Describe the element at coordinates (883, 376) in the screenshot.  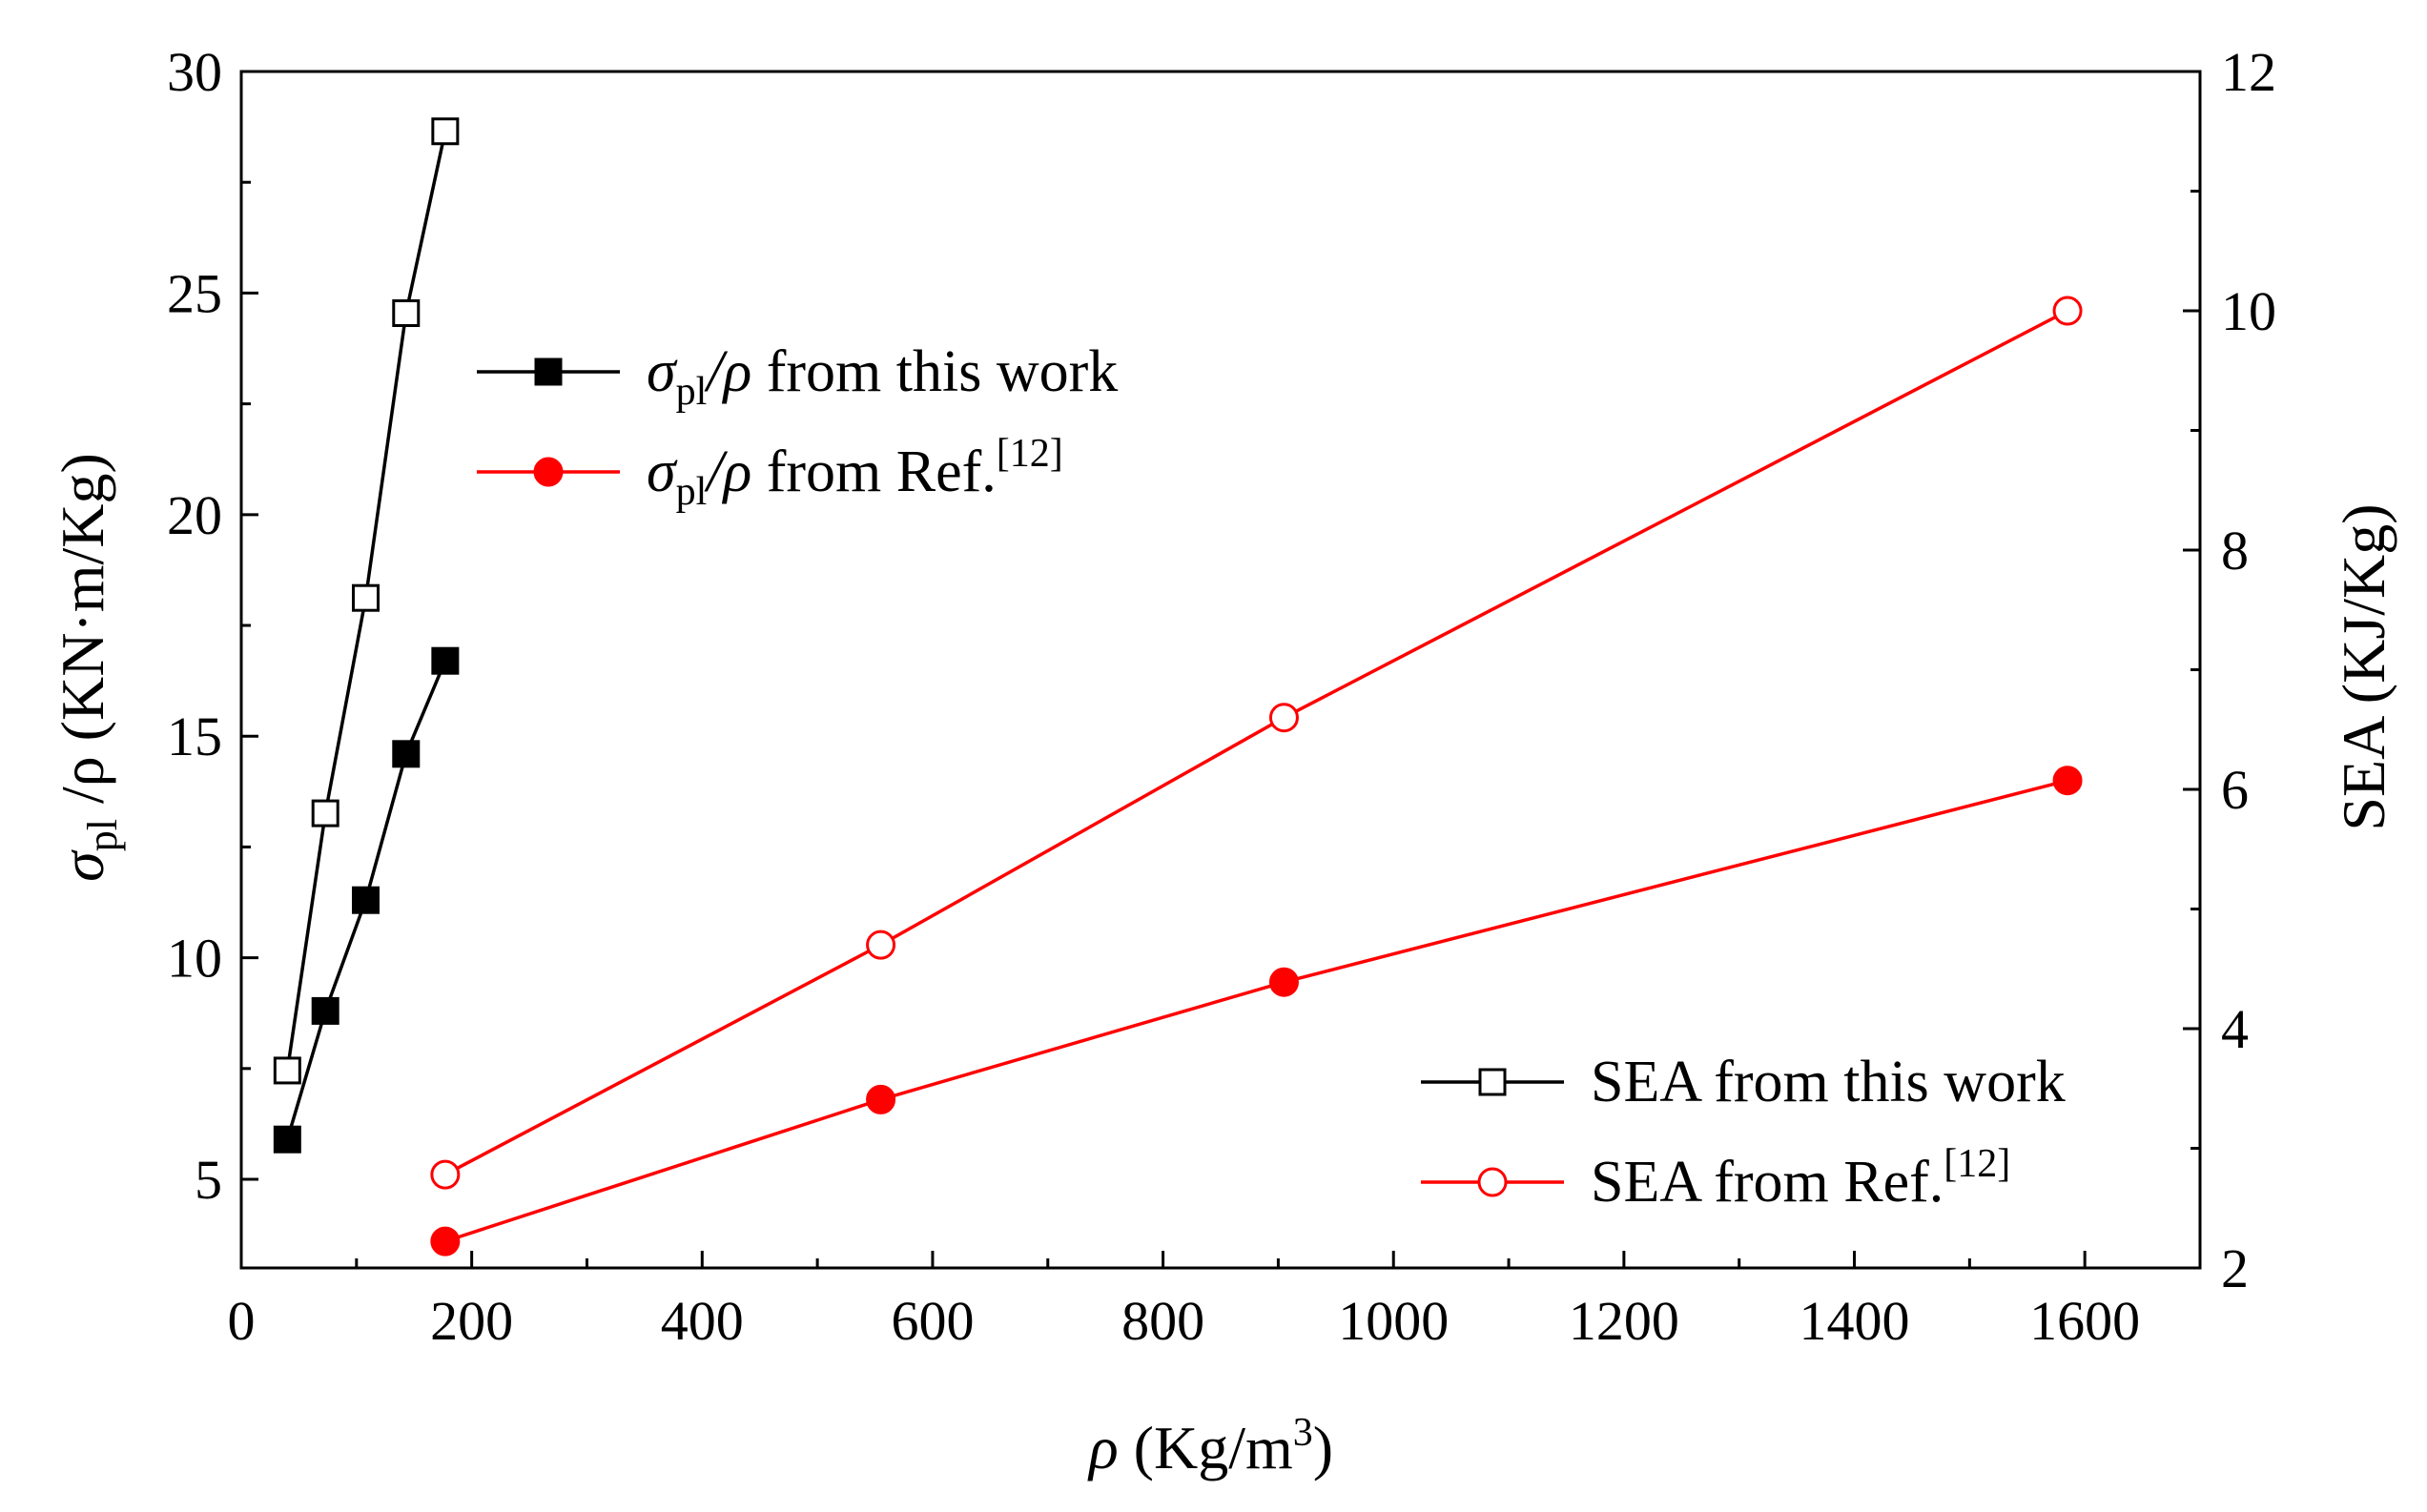
I see `legend-label: σpl/ρ from this work` at that location.